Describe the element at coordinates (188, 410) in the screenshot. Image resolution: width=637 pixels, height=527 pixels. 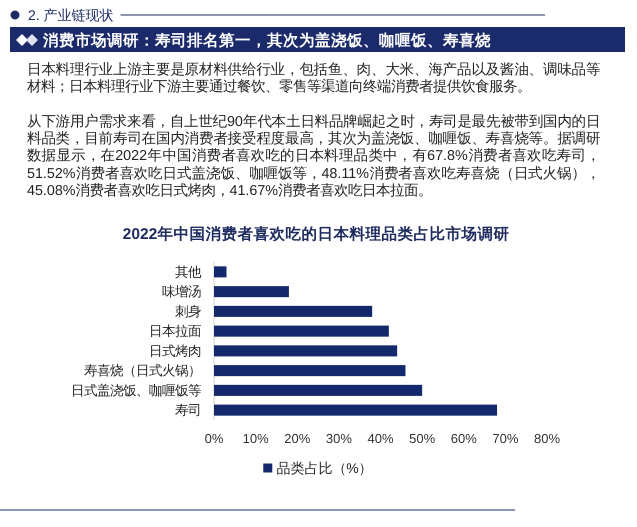
I see `y-tick-label: 寿司` at that location.